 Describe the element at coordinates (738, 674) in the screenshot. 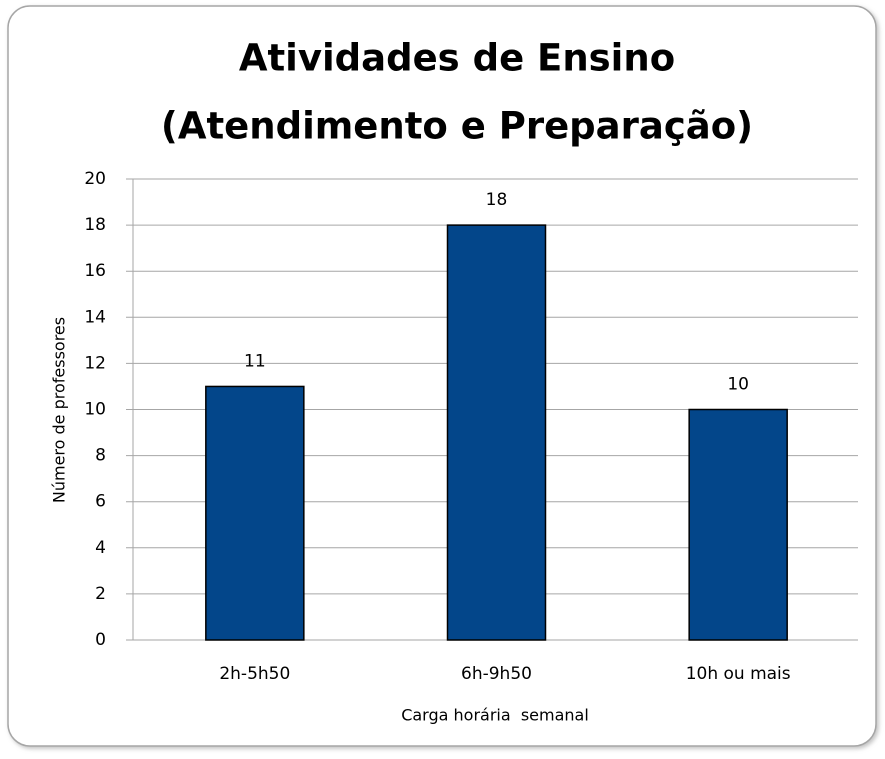

I see `x-tick-label: 10h ou mais` at that location.